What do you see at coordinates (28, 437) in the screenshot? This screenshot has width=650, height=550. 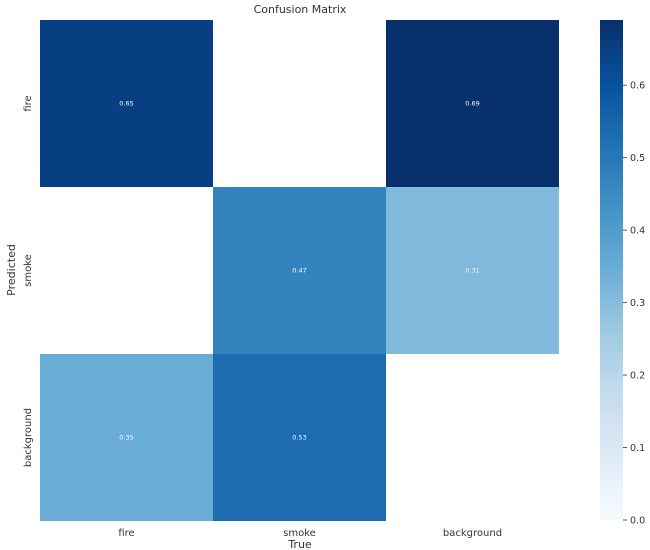 I see `y-tick-label: background` at bounding box center [28, 437].